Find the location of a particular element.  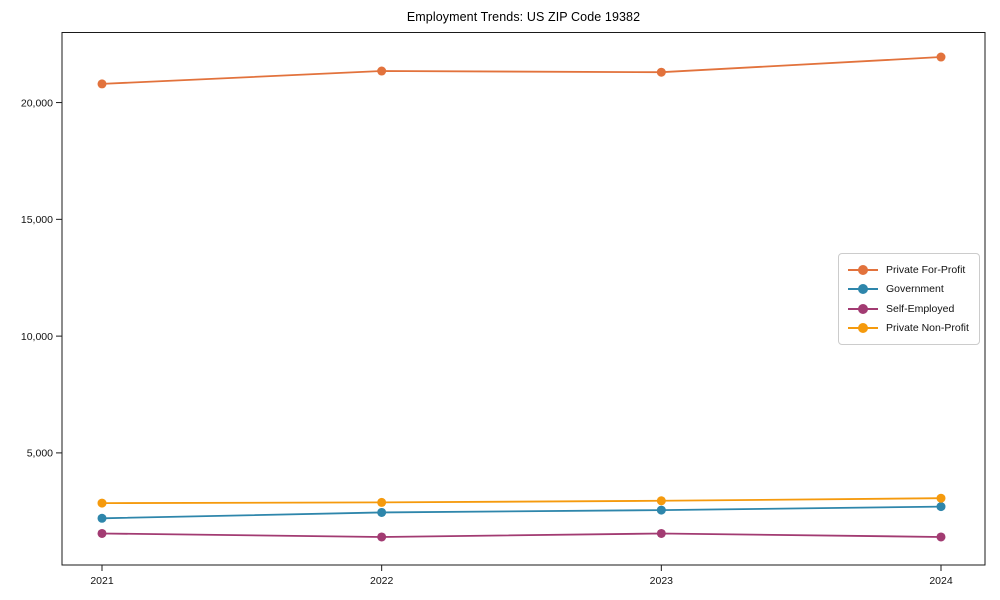

legend-item-label: Self-Employed is located at coordinates (920, 308).